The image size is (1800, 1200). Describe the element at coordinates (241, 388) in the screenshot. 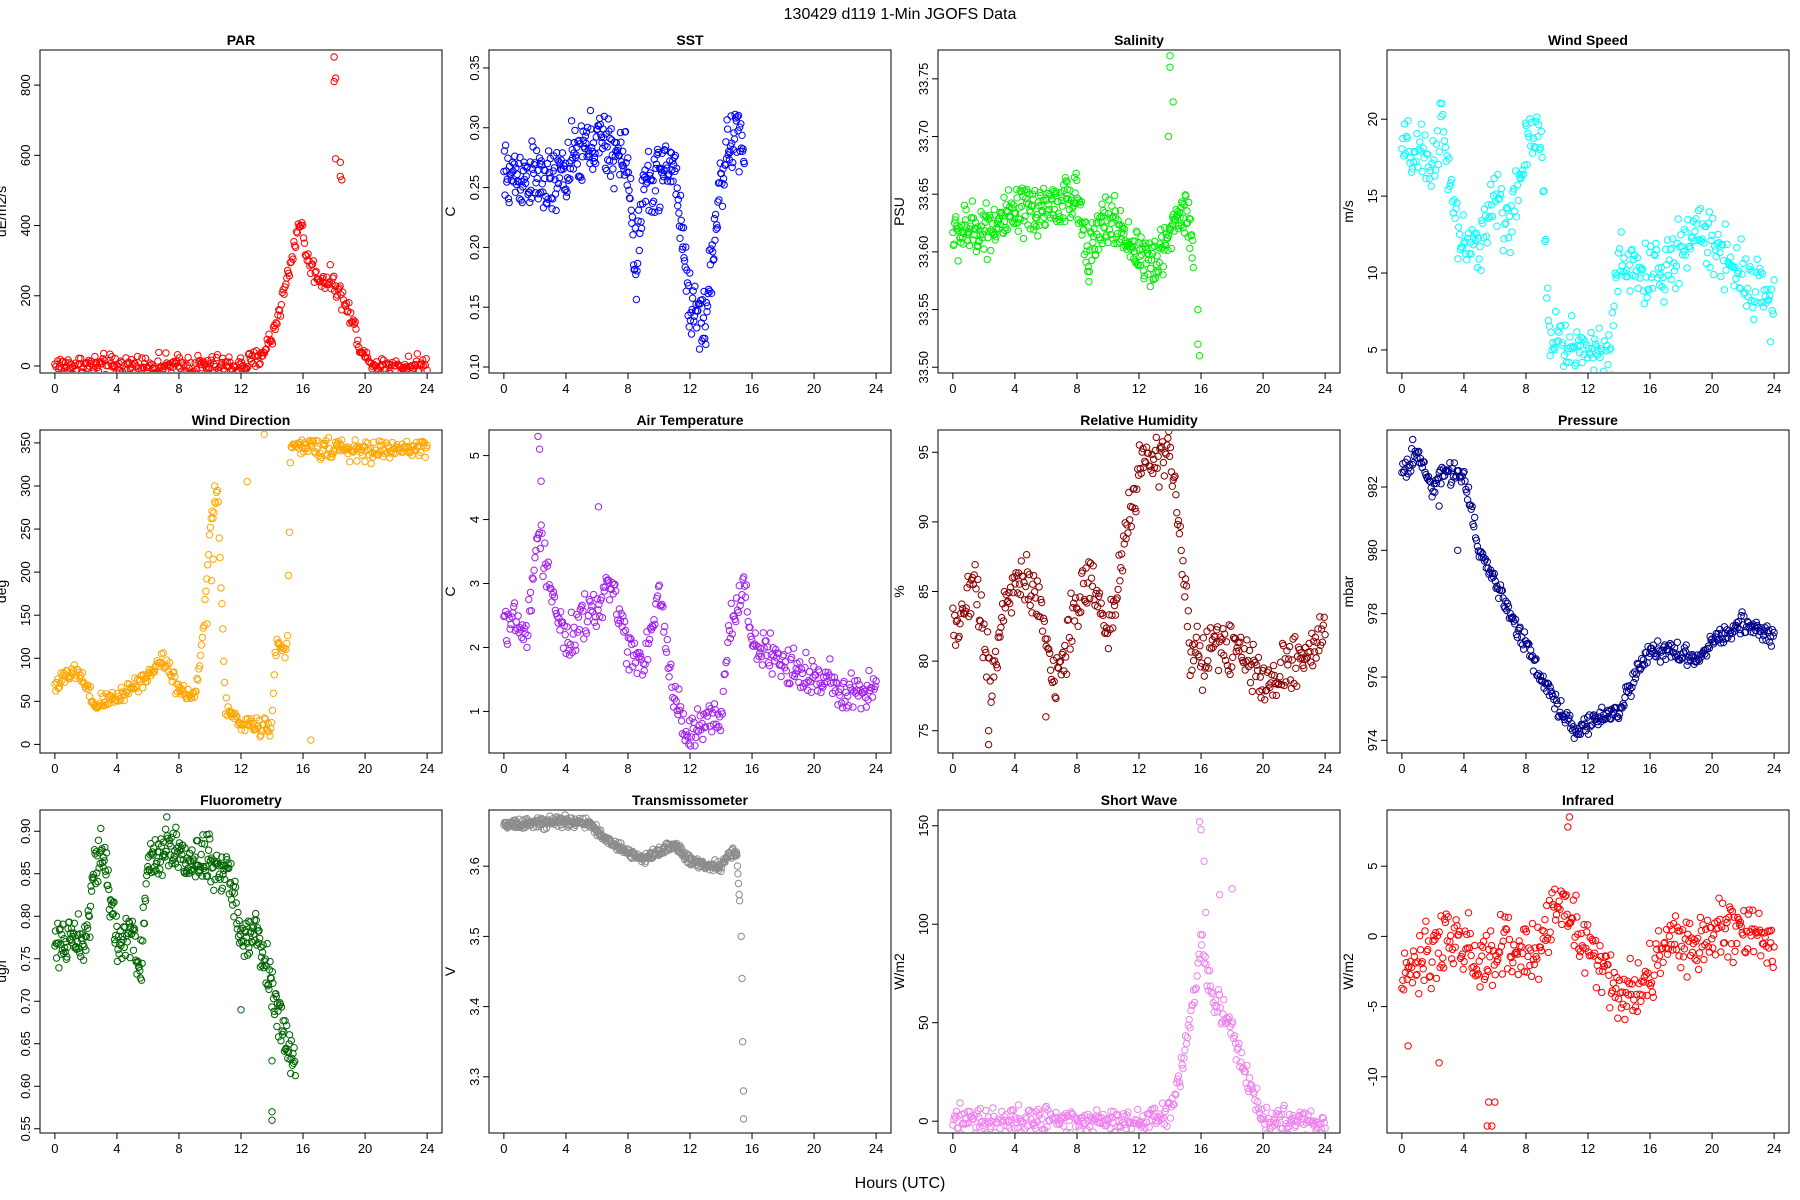

I see `x-tick-label: 12` at that location.